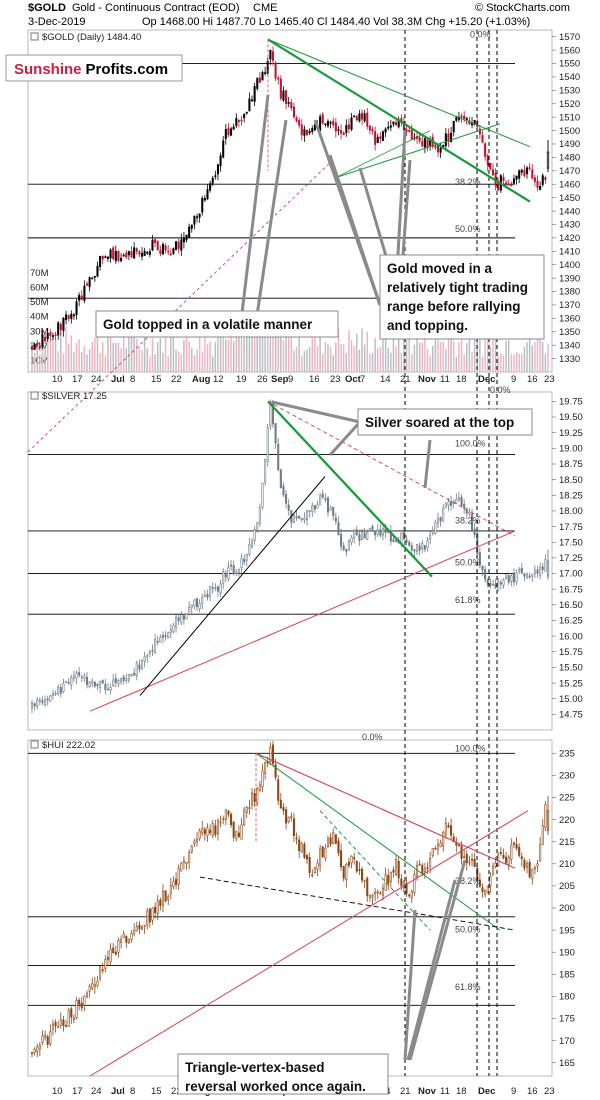  Describe the element at coordinates (569, 198) in the screenshot. I see `y-tick-label-gold: 1450` at that location.